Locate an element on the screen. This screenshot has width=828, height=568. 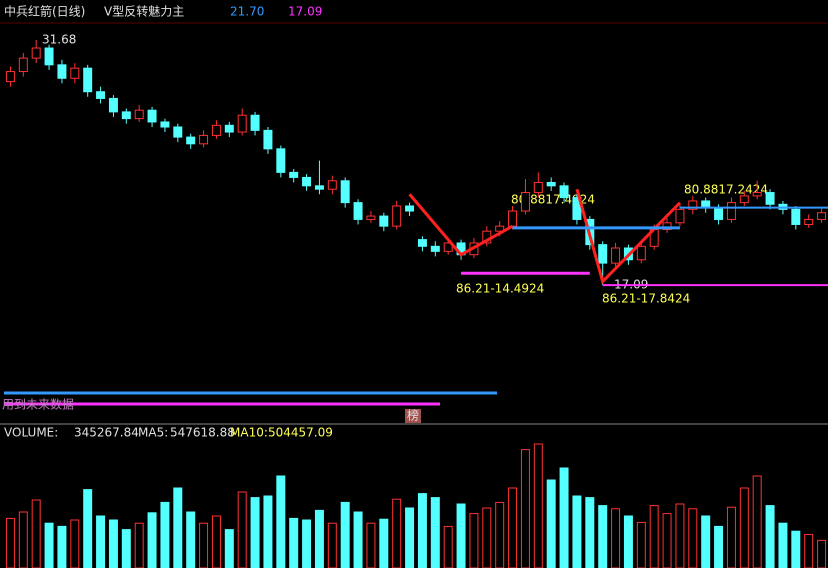
peak-label: 31.68 is located at coordinates (59, 40).